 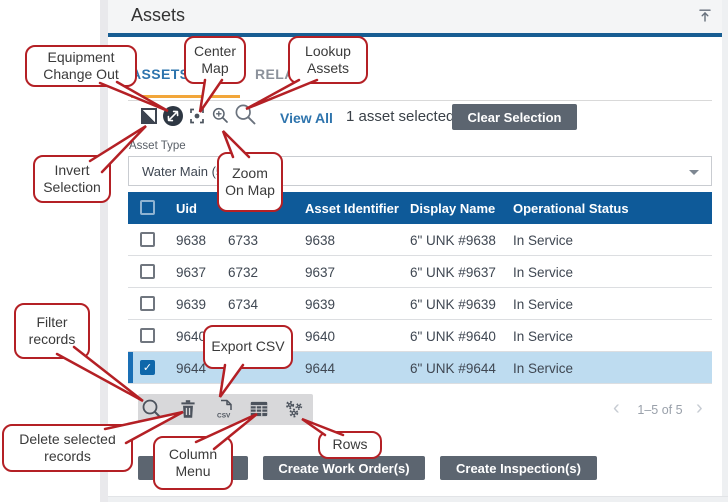 What do you see at coordinates (248, 347) in the screenshot?
I see `callout-export-csv: Export CSV` at bounding box center [248, 347].